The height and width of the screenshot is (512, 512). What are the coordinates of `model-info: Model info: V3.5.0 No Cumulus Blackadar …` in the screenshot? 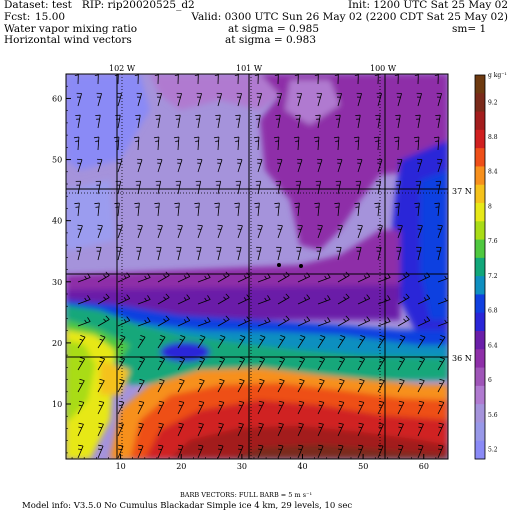 It's located at (187, 506).